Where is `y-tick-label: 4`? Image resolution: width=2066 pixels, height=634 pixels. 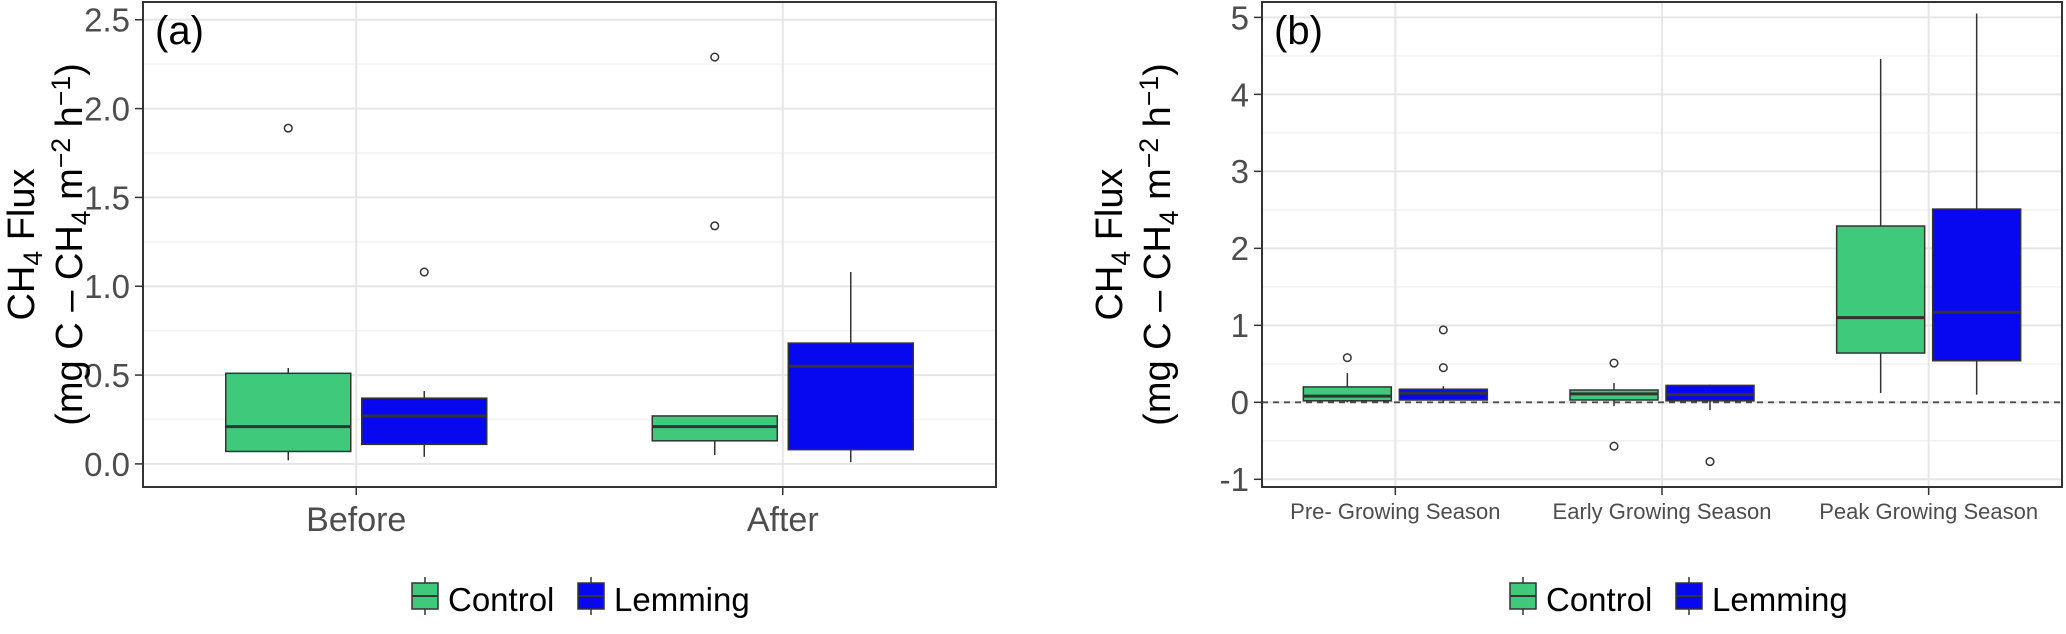 y-tick-label: 4 is located at coordinates (1240, 94).